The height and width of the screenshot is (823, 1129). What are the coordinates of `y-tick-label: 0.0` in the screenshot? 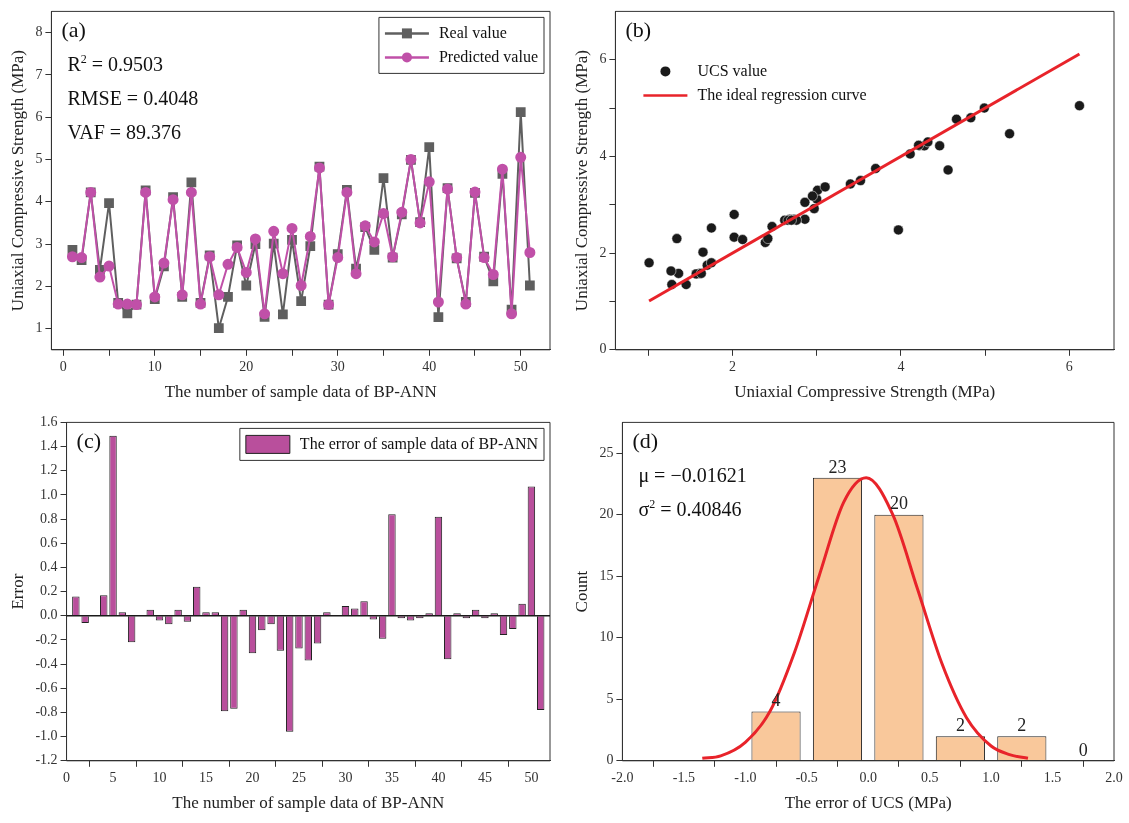 It's located at (49, 615).